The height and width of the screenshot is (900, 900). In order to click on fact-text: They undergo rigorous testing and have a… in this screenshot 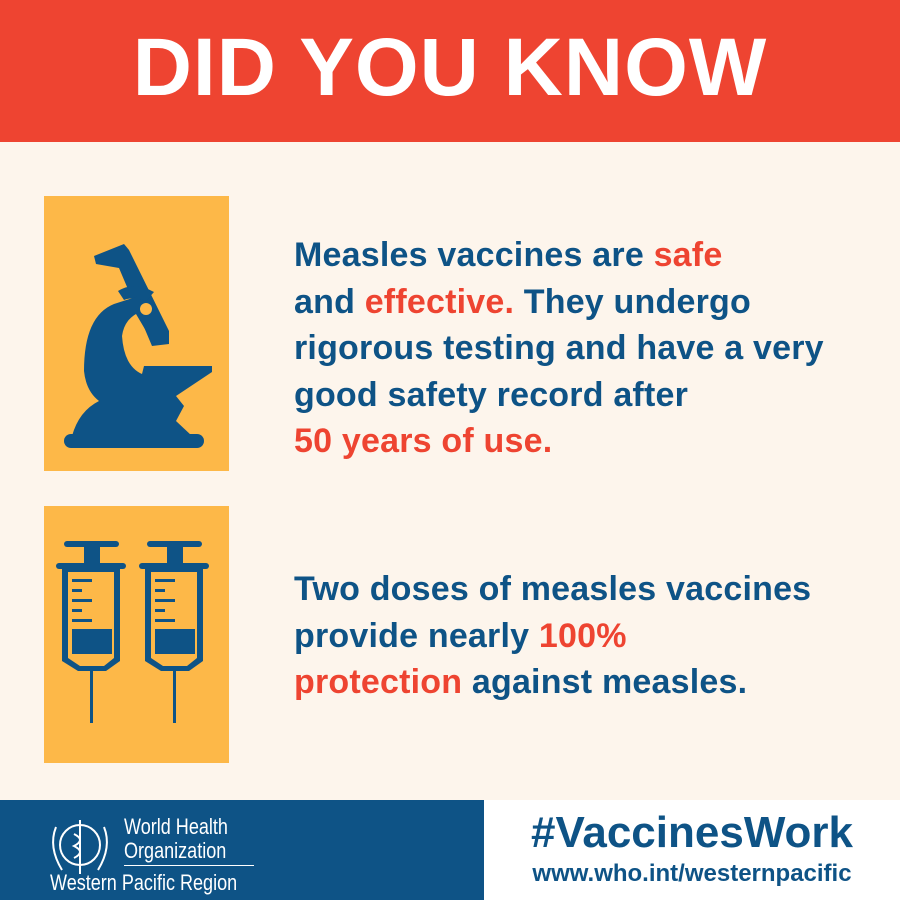, I will do `click(559, 348)`.